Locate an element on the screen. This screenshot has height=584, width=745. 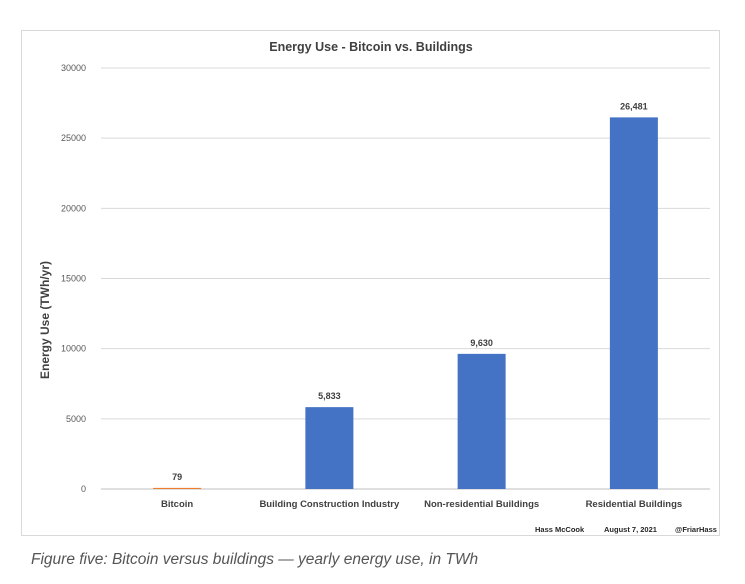
credit-date: August 7, 2021 is located at coordinates (630, 529).